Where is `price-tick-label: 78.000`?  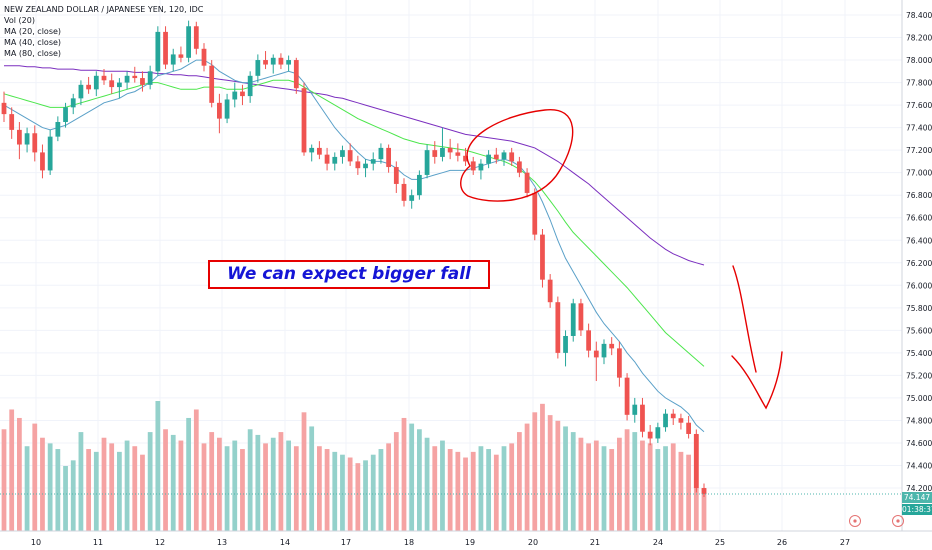 price-tick-label: 78.000 is located at coordinates (919, 60).